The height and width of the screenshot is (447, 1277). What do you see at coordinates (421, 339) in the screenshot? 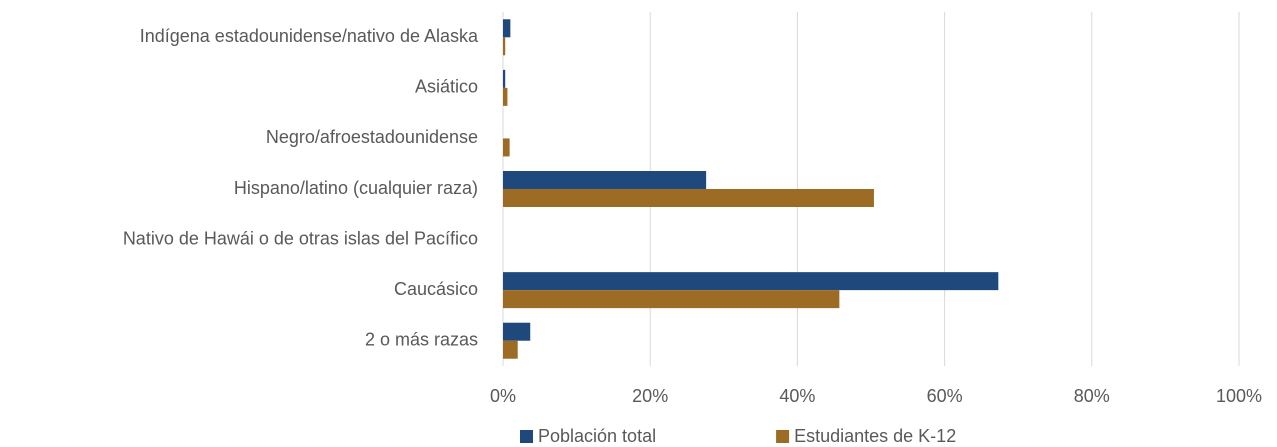
I see `y-tick-label: 2 o más razas` at bounding box center [421, 339].